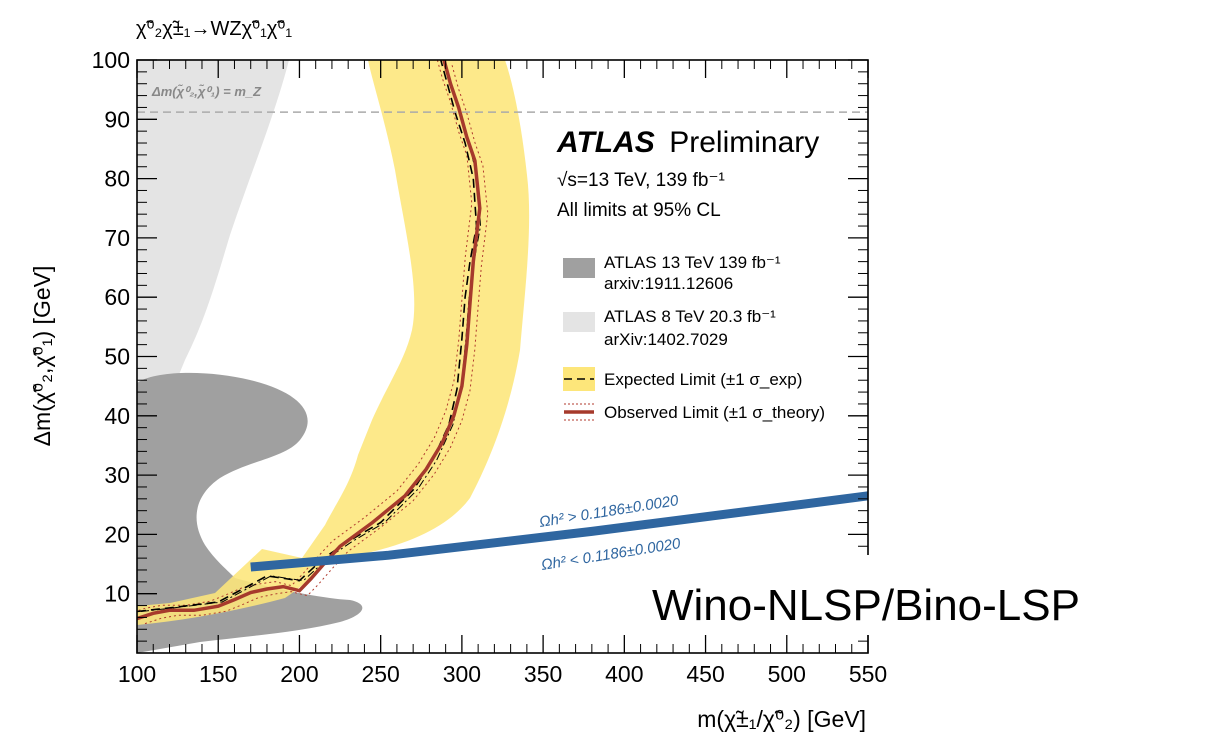  What do you see at coordinates (117, 416) in the screenshot?
I see `y-tick-label: 40` at bounding box center [117, 416].